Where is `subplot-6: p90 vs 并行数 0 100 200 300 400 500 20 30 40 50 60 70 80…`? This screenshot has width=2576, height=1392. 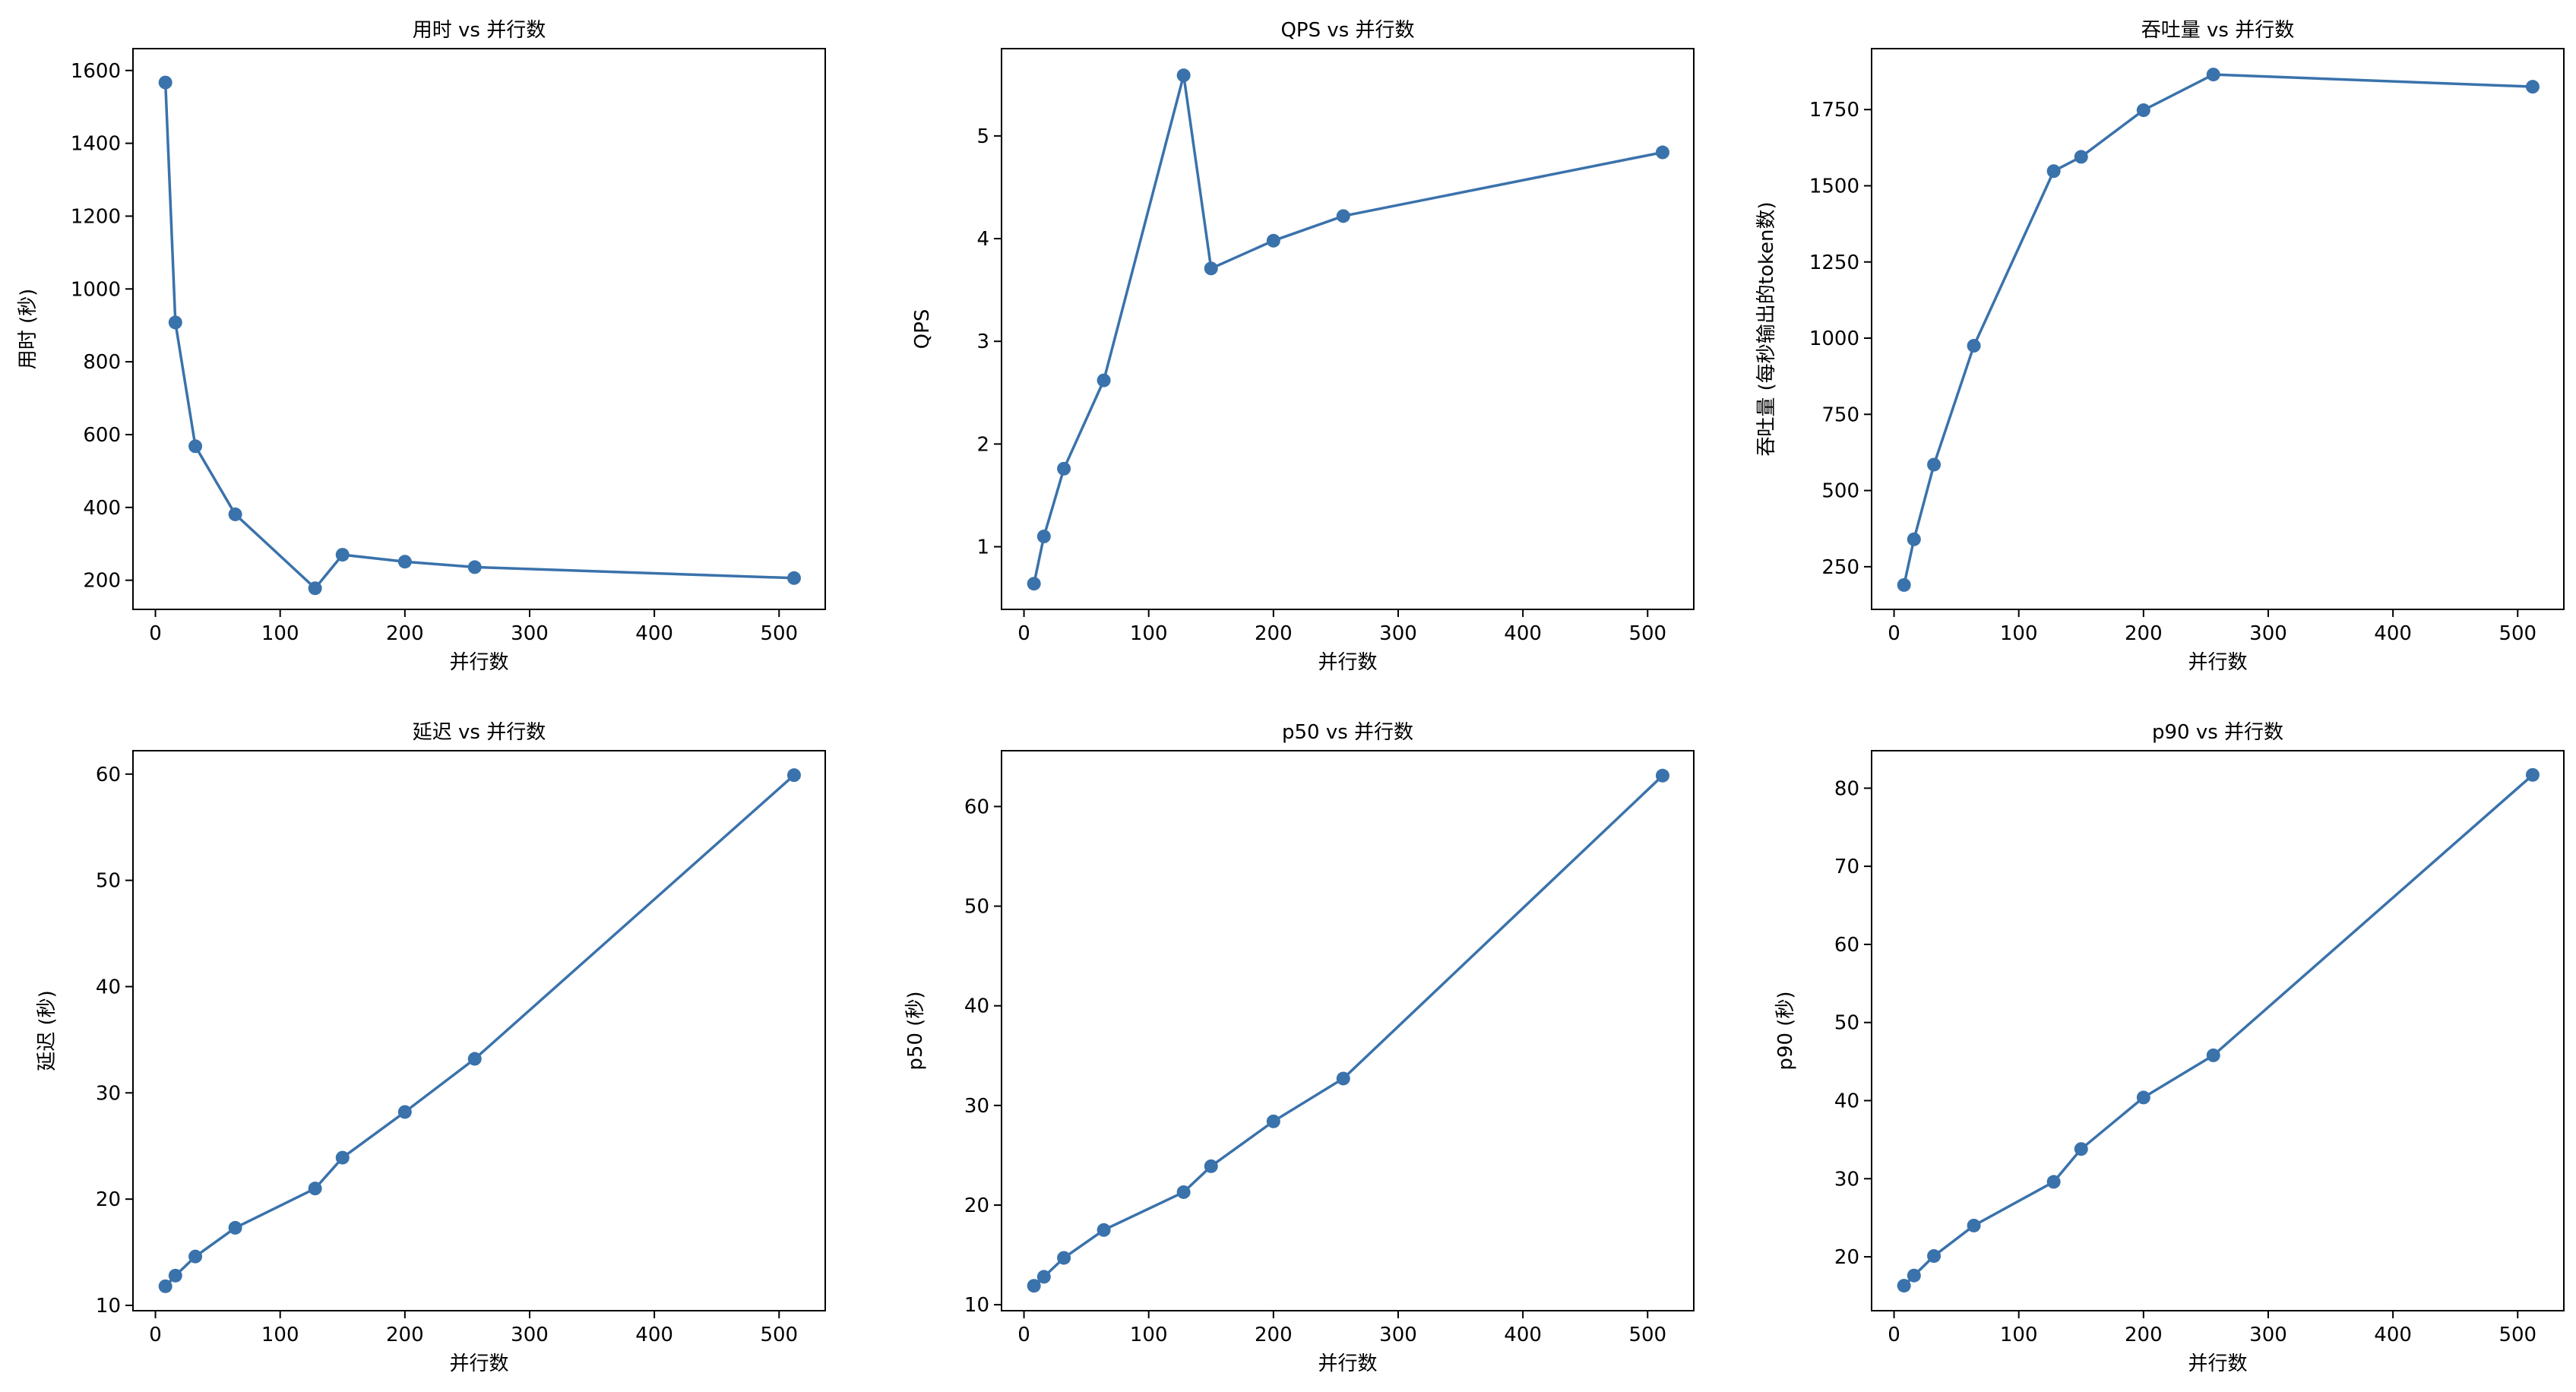 subplot-6: p90 vs 并行数 0 100 200 300 400 500 20 30 40 50 60 70 80… is located at coordinates (2169, 1048).